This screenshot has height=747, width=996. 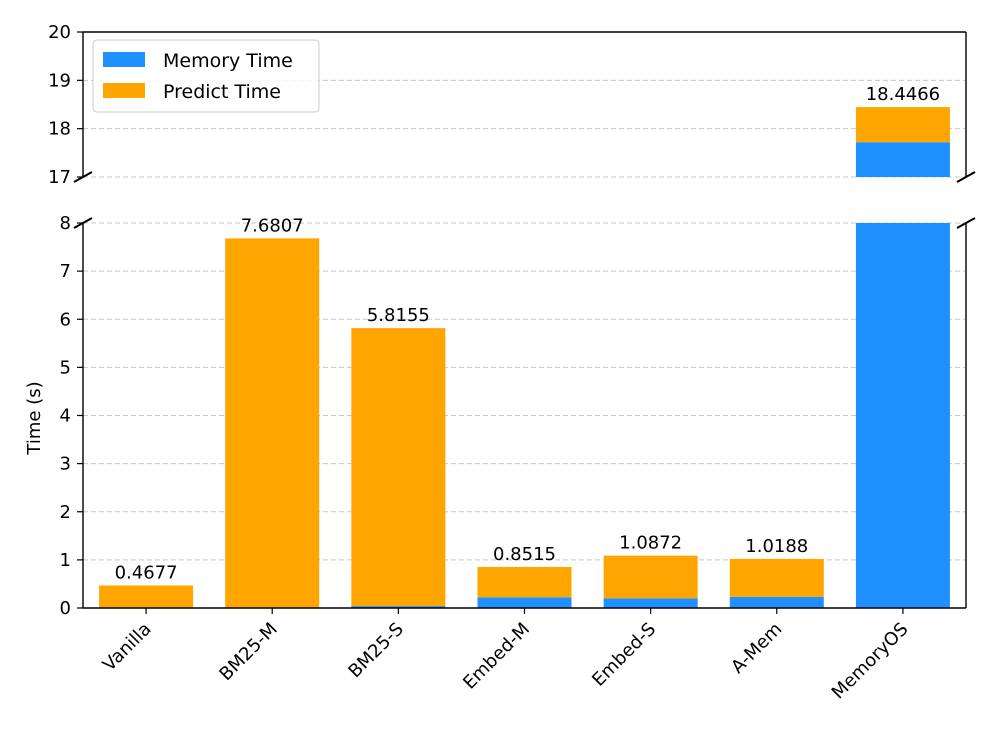 I want to click on x-category-label: A-Mem, so click(x=756, y=648).